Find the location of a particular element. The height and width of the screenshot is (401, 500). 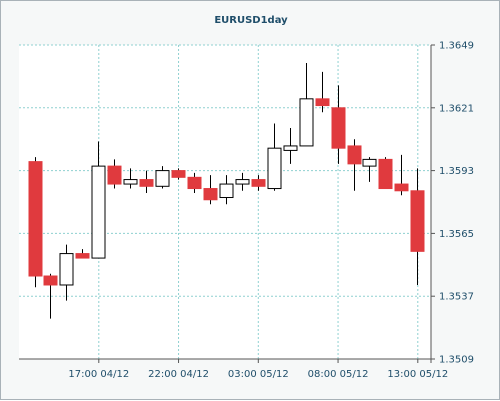

y-tick-label: 1.3649 is located at coordinates (456, 46).